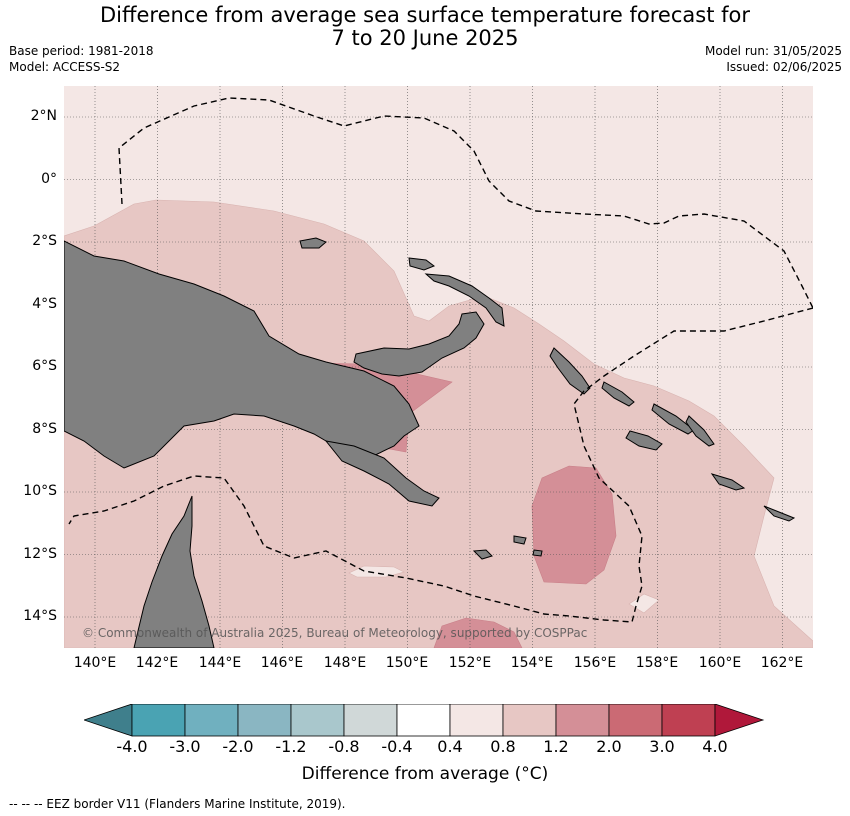 The width and height of the screenshot is (850, 816). What do you see at coordinates (382, 473) in the screenshot?
I see `land-png-tail` at bounding box center [382, 473].